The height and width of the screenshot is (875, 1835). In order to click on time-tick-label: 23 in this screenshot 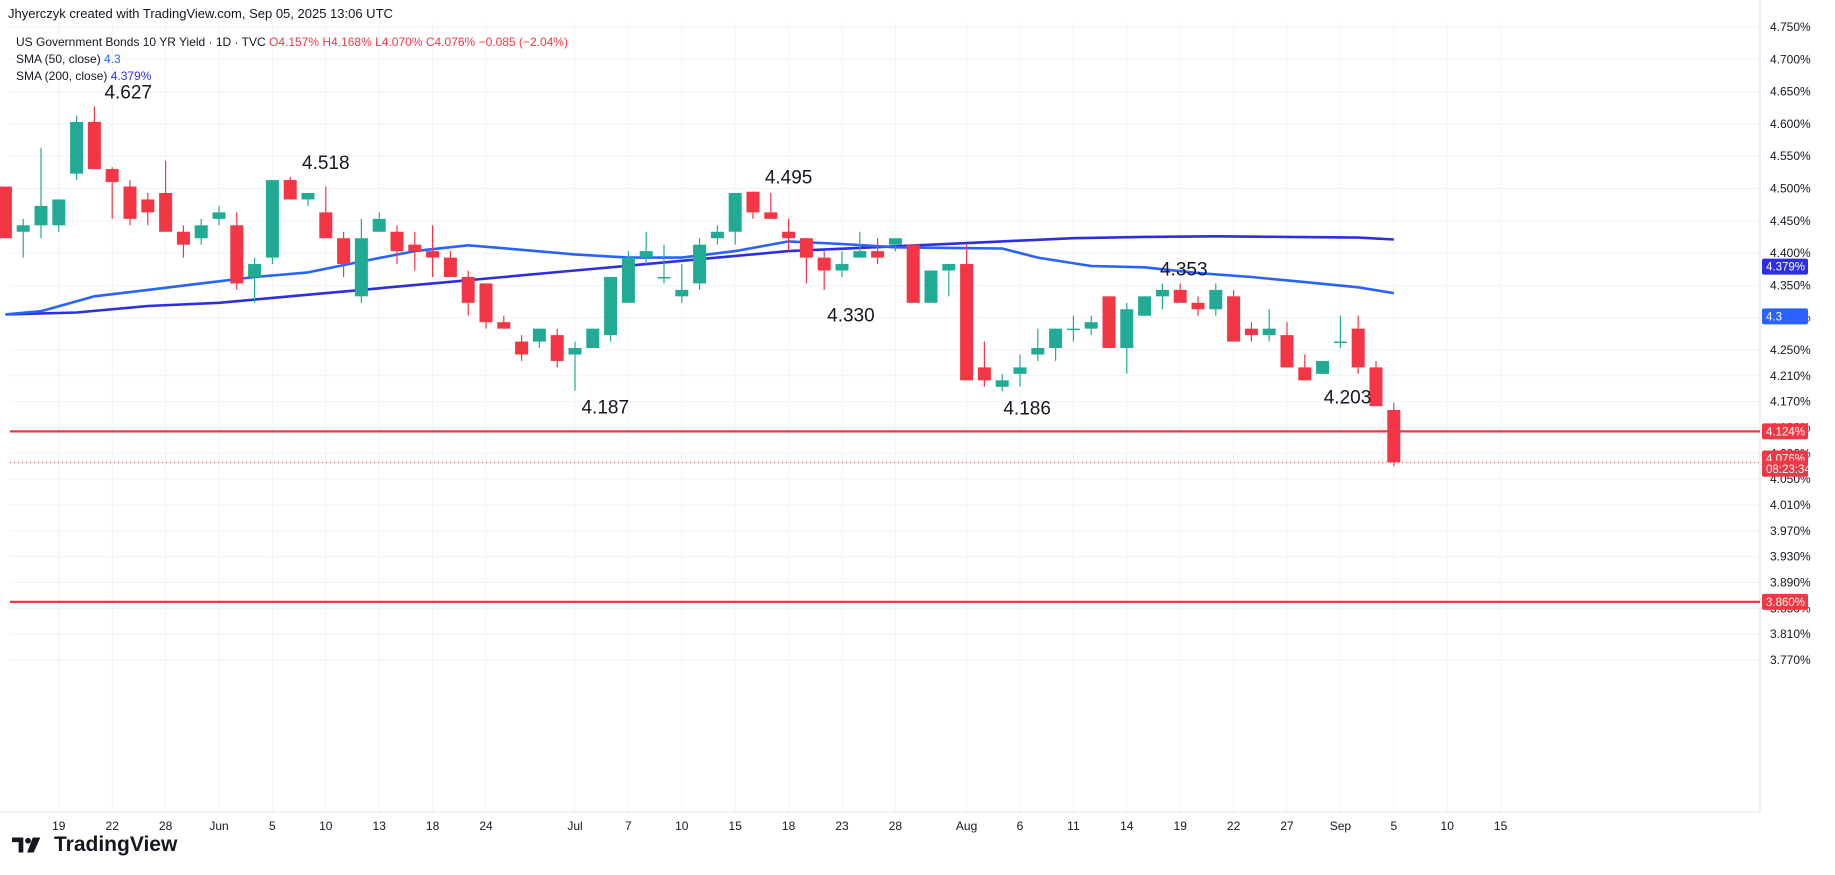, I will do `click(842, 826)`.